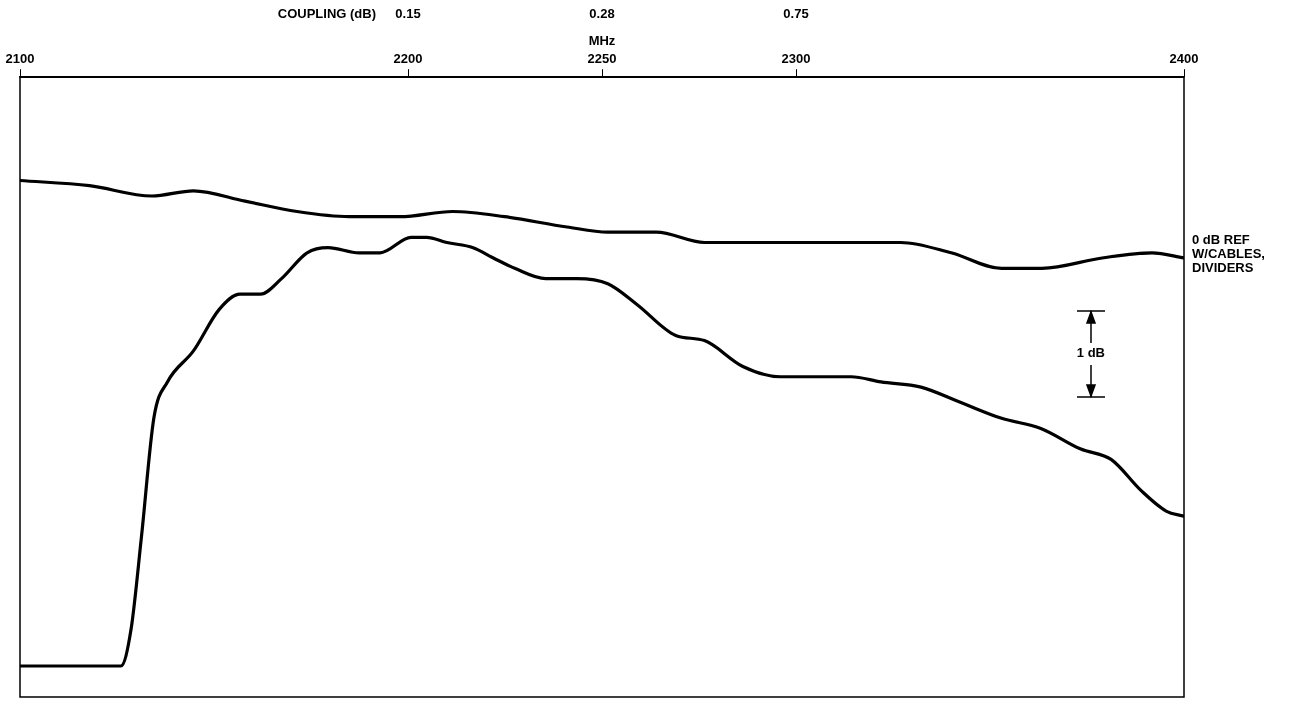 Image resolution: width=1292 pixels, height=701 pixels. What do you see at coordinates (1184, 58) in the screenshot?
I see `x-tick-label: 2400` at bounding box center [1184, 58].